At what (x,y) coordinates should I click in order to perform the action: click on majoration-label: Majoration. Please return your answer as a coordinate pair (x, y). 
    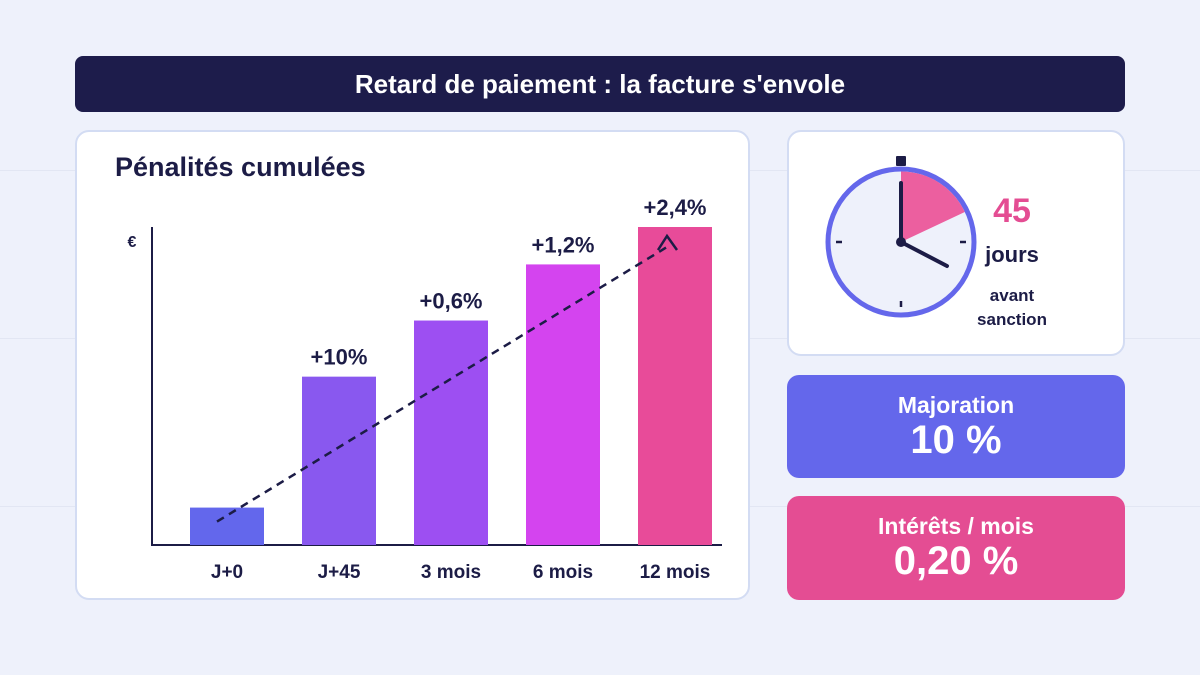
    Looking at the image, I should click on (956, 404).